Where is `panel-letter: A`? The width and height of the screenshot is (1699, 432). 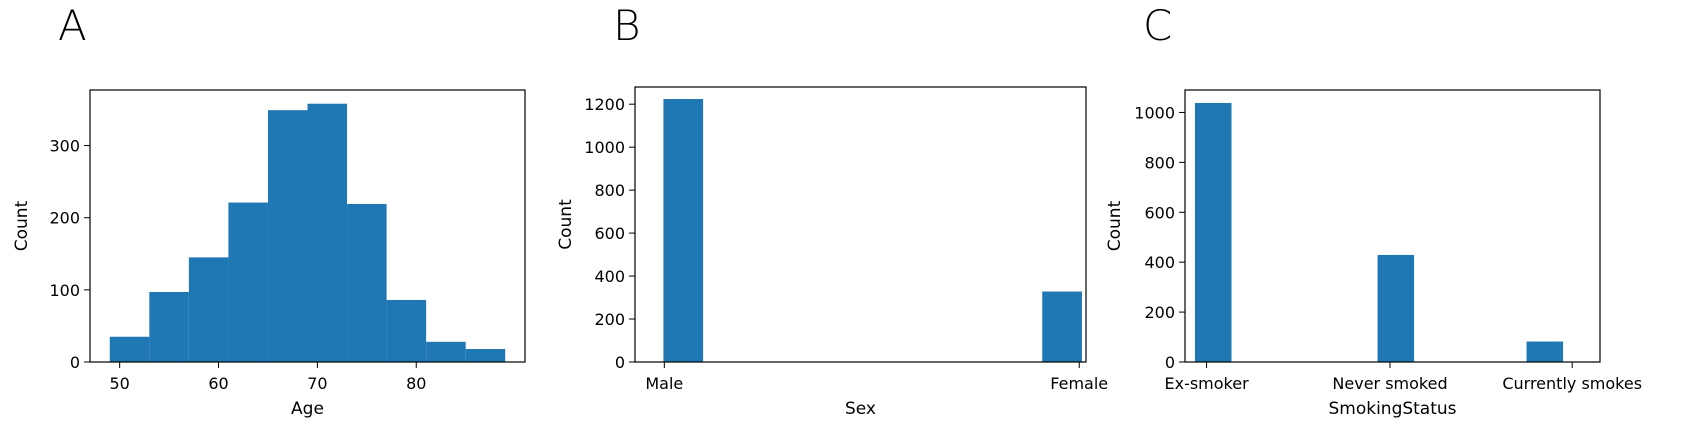
panel-letter: A is located at coordinates (72, 25).